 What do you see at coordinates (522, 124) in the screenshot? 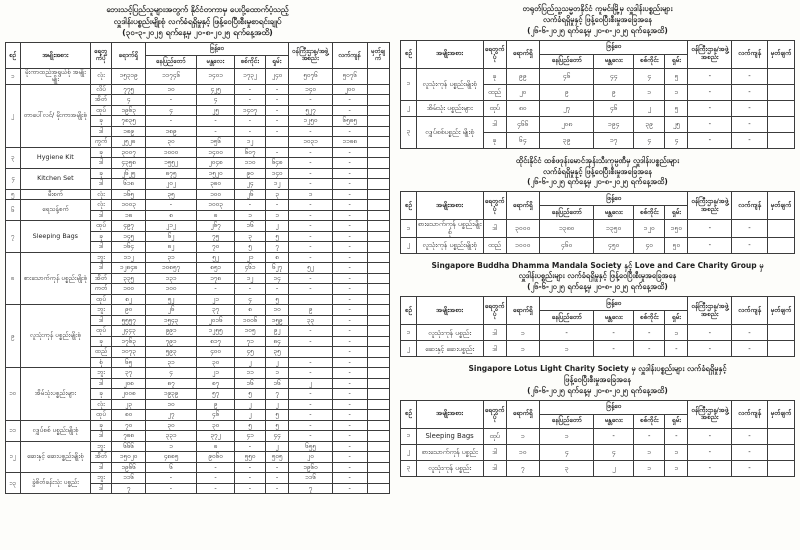
I see `value-cell: ၄၆၆` at bounding box center [522, 124].